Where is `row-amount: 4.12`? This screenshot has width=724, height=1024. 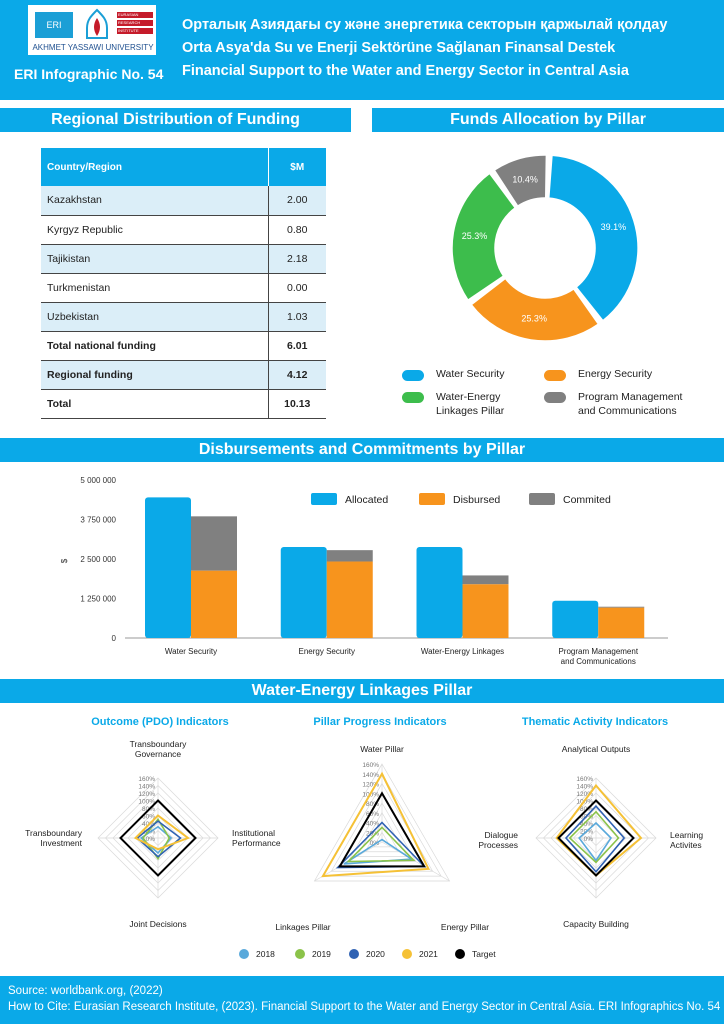
row-amount: 4.12 is located at coordinates (296, 375).